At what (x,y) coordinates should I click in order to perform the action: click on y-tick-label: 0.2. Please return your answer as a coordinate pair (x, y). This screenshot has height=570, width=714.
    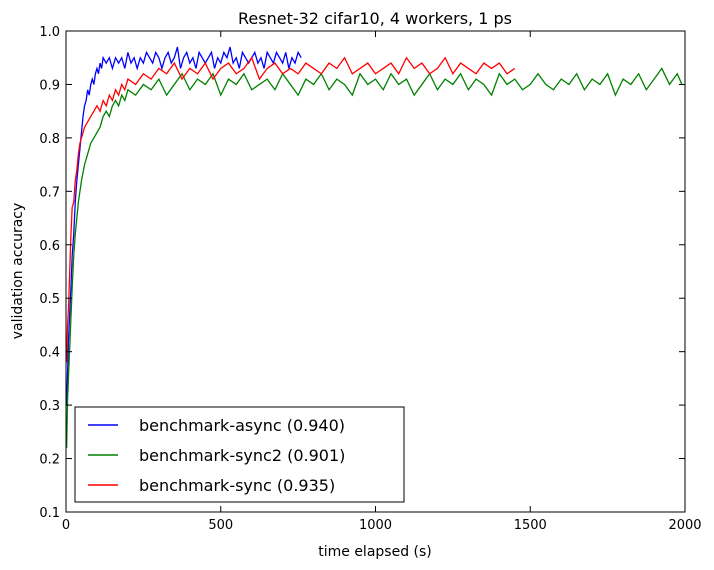
    Looking at the image, I should click on (49, 460).